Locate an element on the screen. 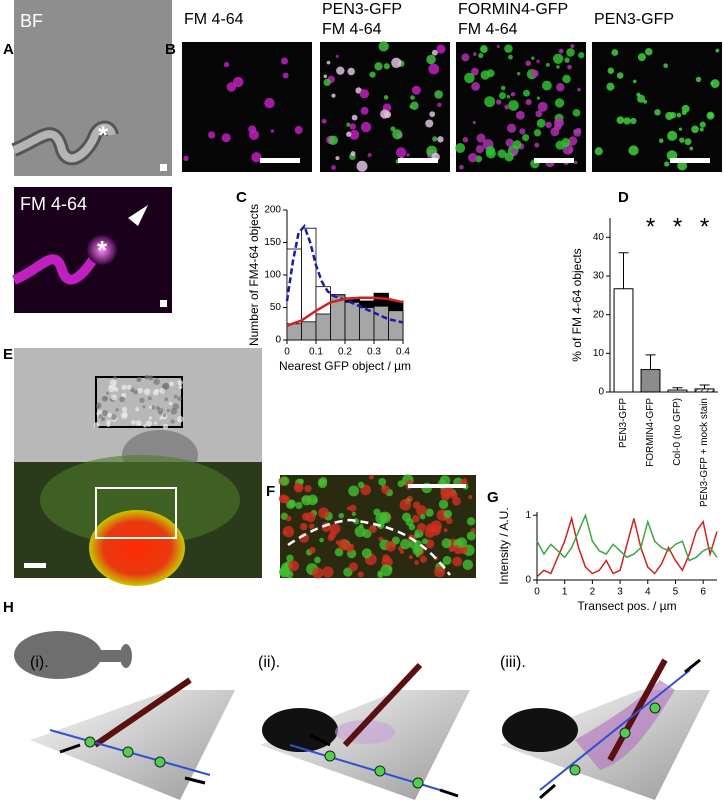 This screenshot has height=800, width=724. transect is located at coordinates (369, 547).